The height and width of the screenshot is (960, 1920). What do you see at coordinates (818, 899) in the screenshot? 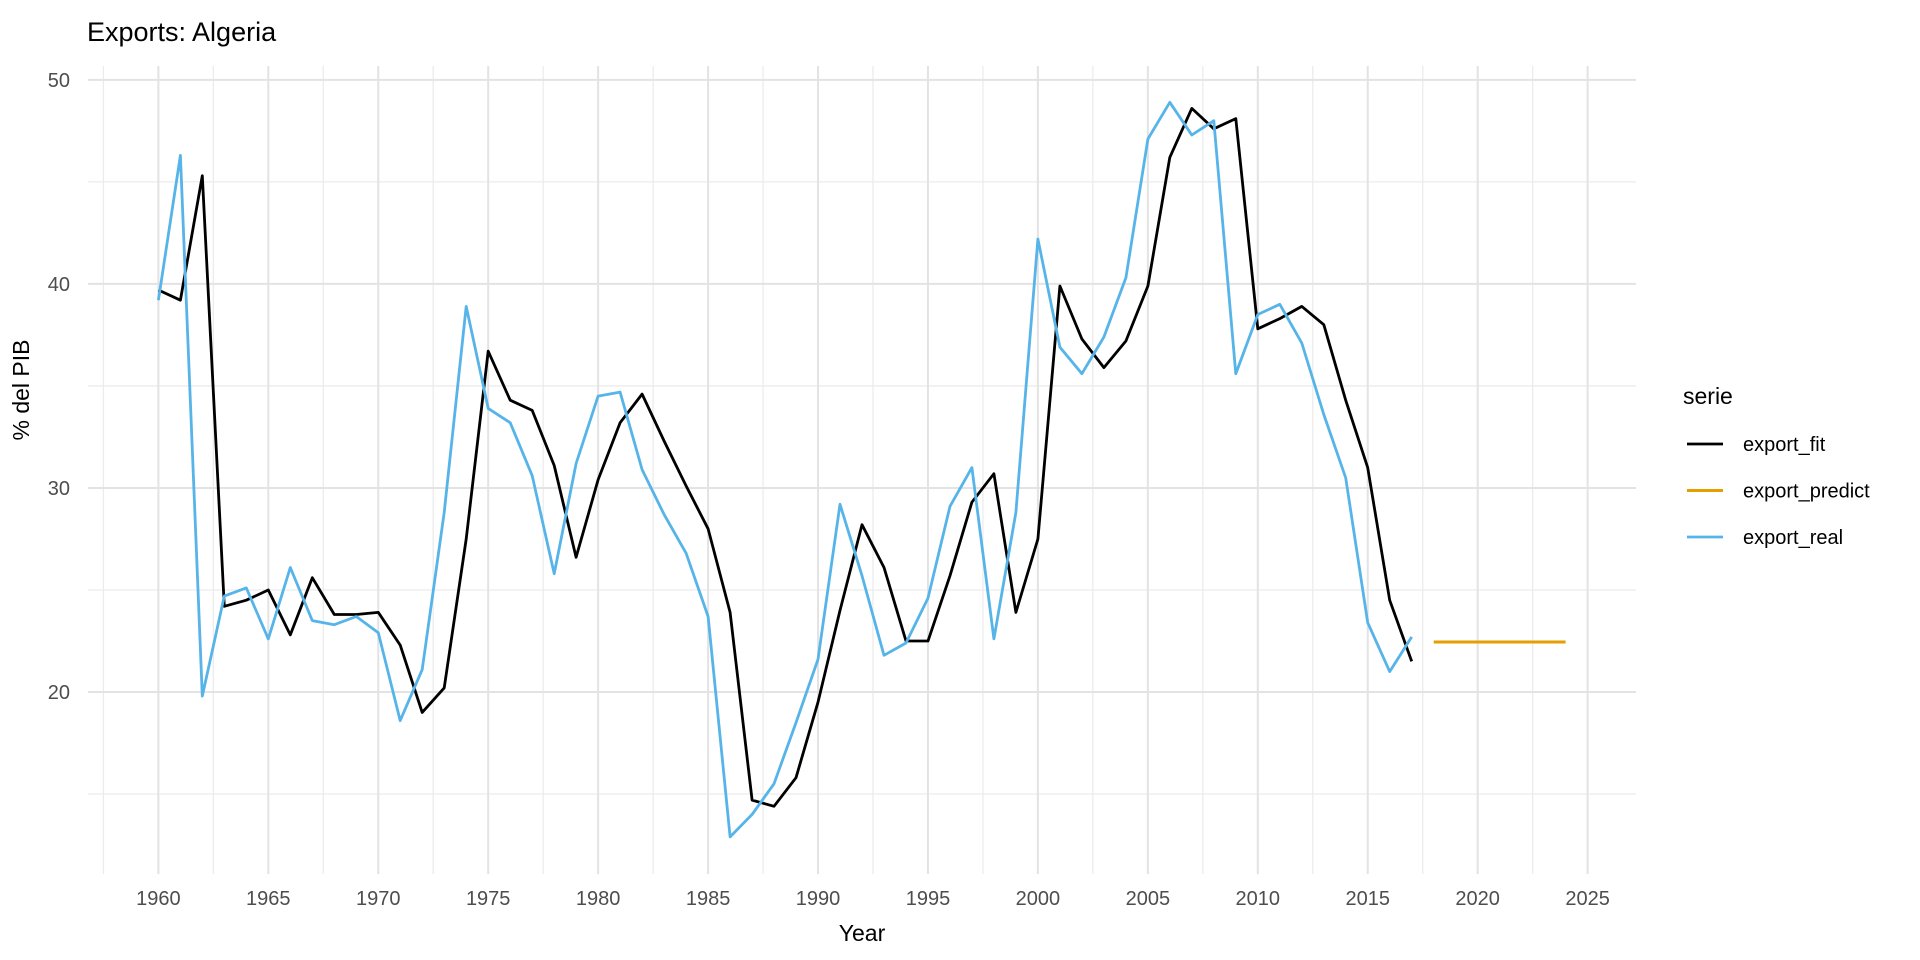
I see `x-tick-label-1990: 1990` at bounding box center [818, 899].